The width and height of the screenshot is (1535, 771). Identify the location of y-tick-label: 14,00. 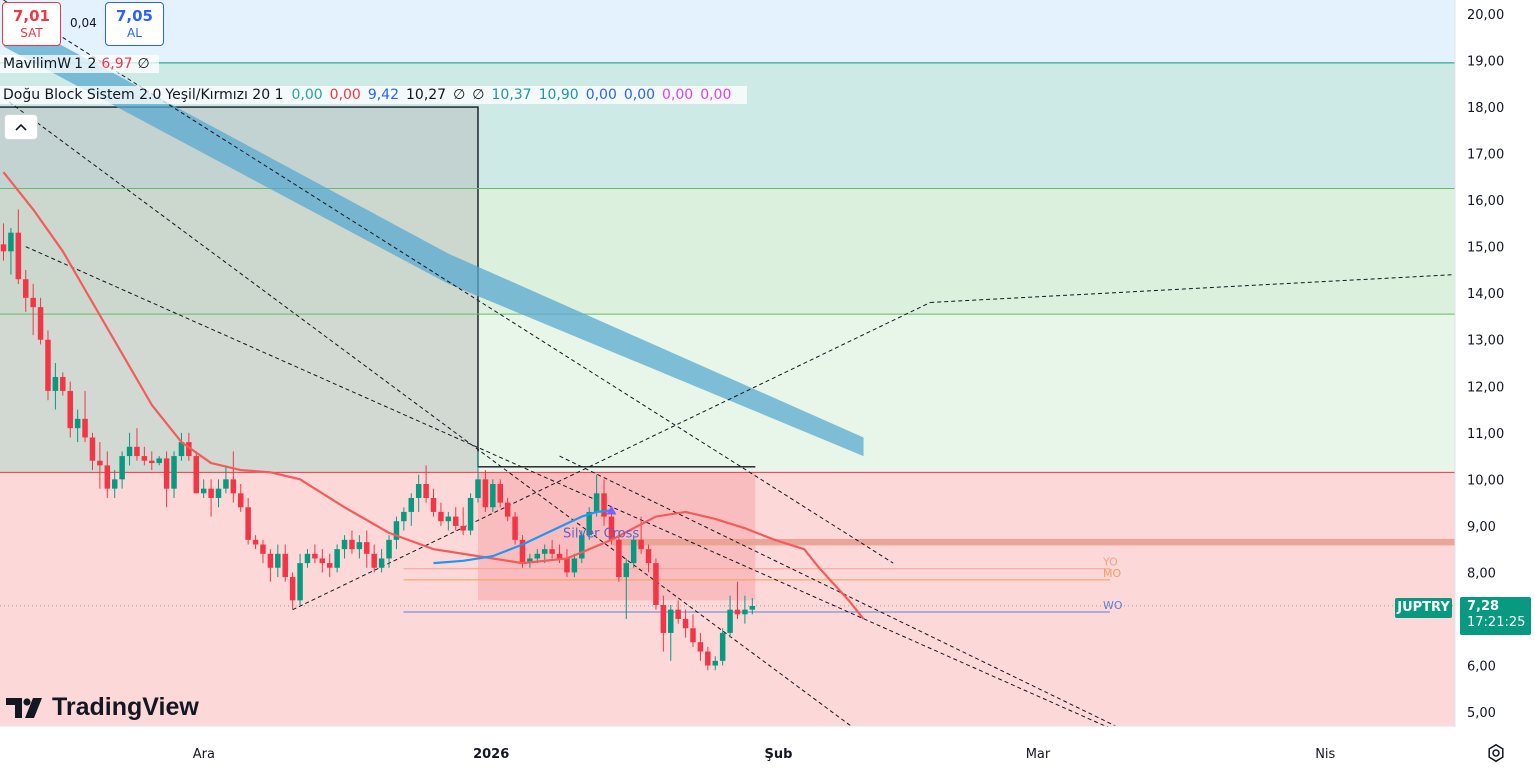
(1485, 294).